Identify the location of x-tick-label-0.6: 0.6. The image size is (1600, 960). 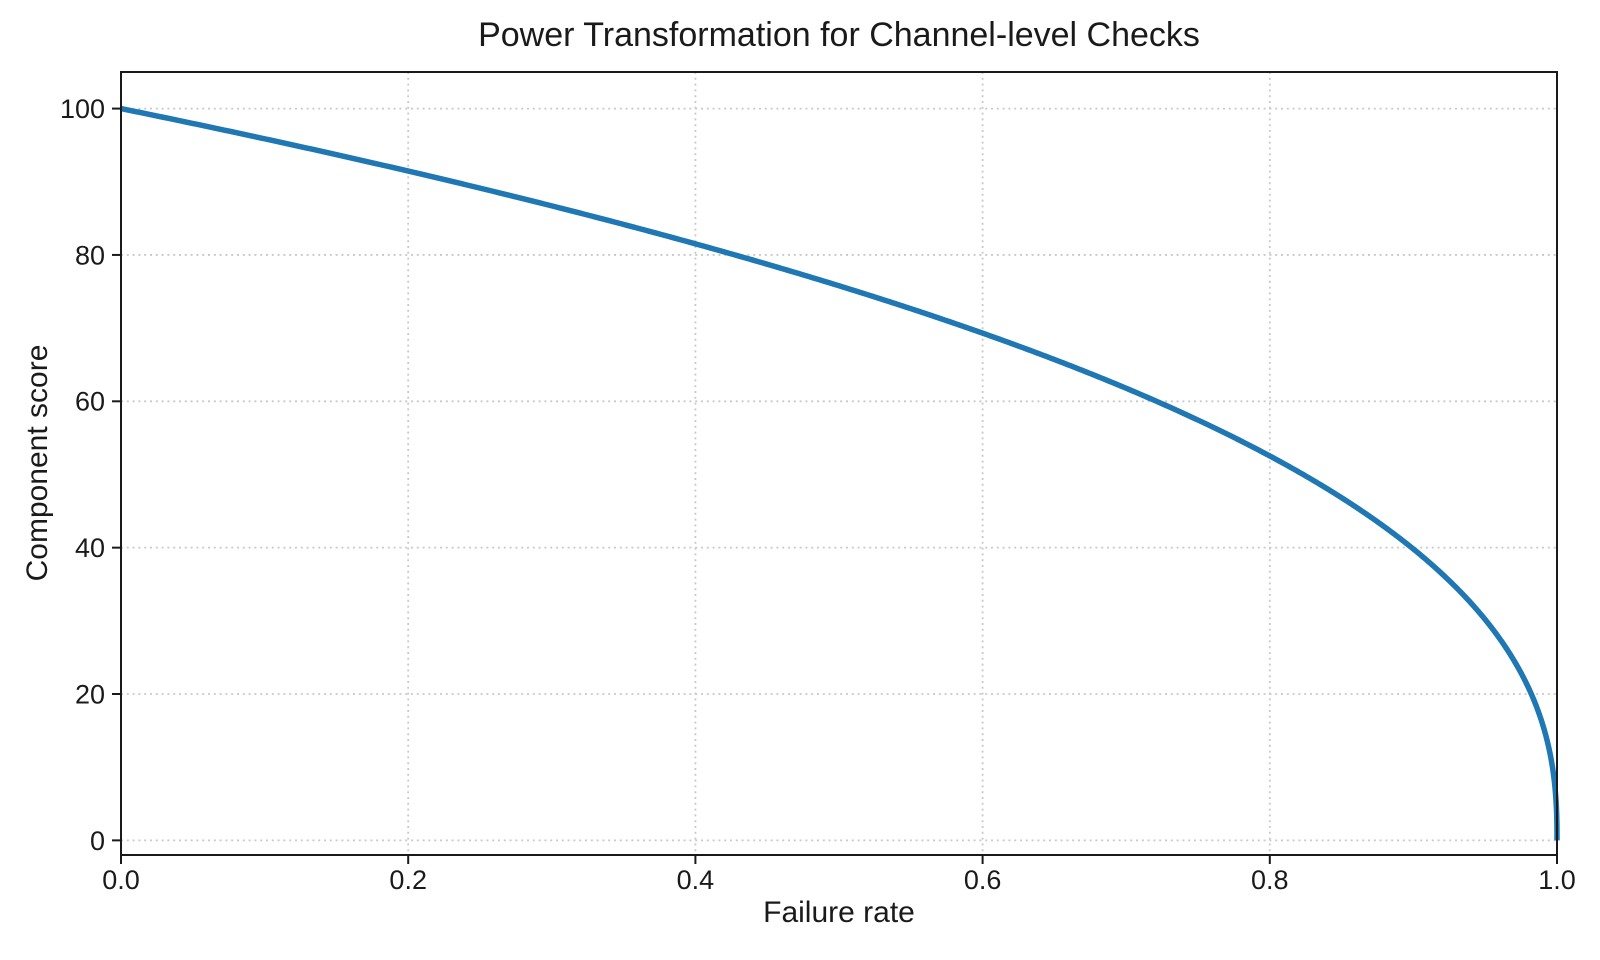
(983, 880).